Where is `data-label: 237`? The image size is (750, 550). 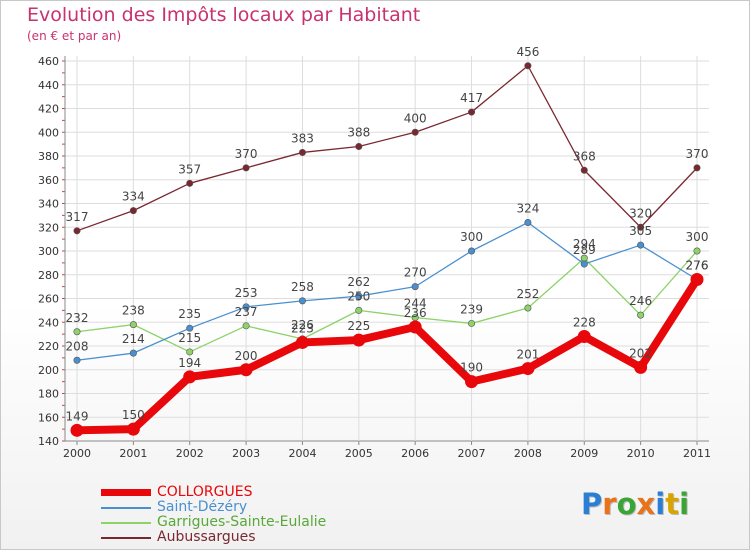 data-label: 237 is located at coordinates (246, 312).